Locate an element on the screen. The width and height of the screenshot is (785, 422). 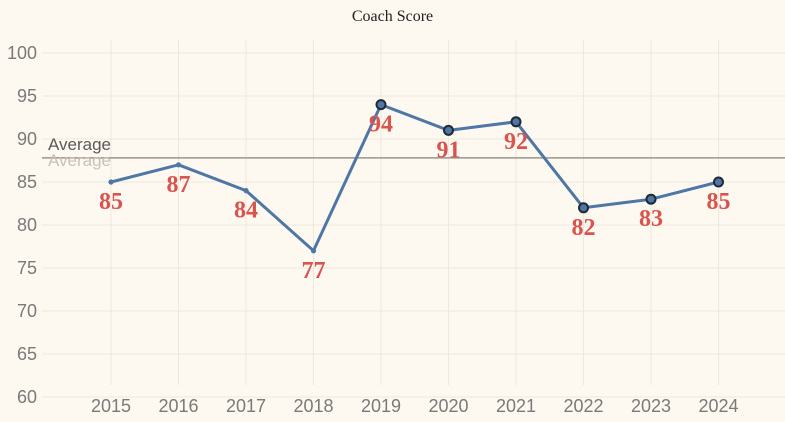
x-axis: 2015 2016 2017 2018 2019 2020 2021 2022 2023 2024 is located at coordinates (415, 406).